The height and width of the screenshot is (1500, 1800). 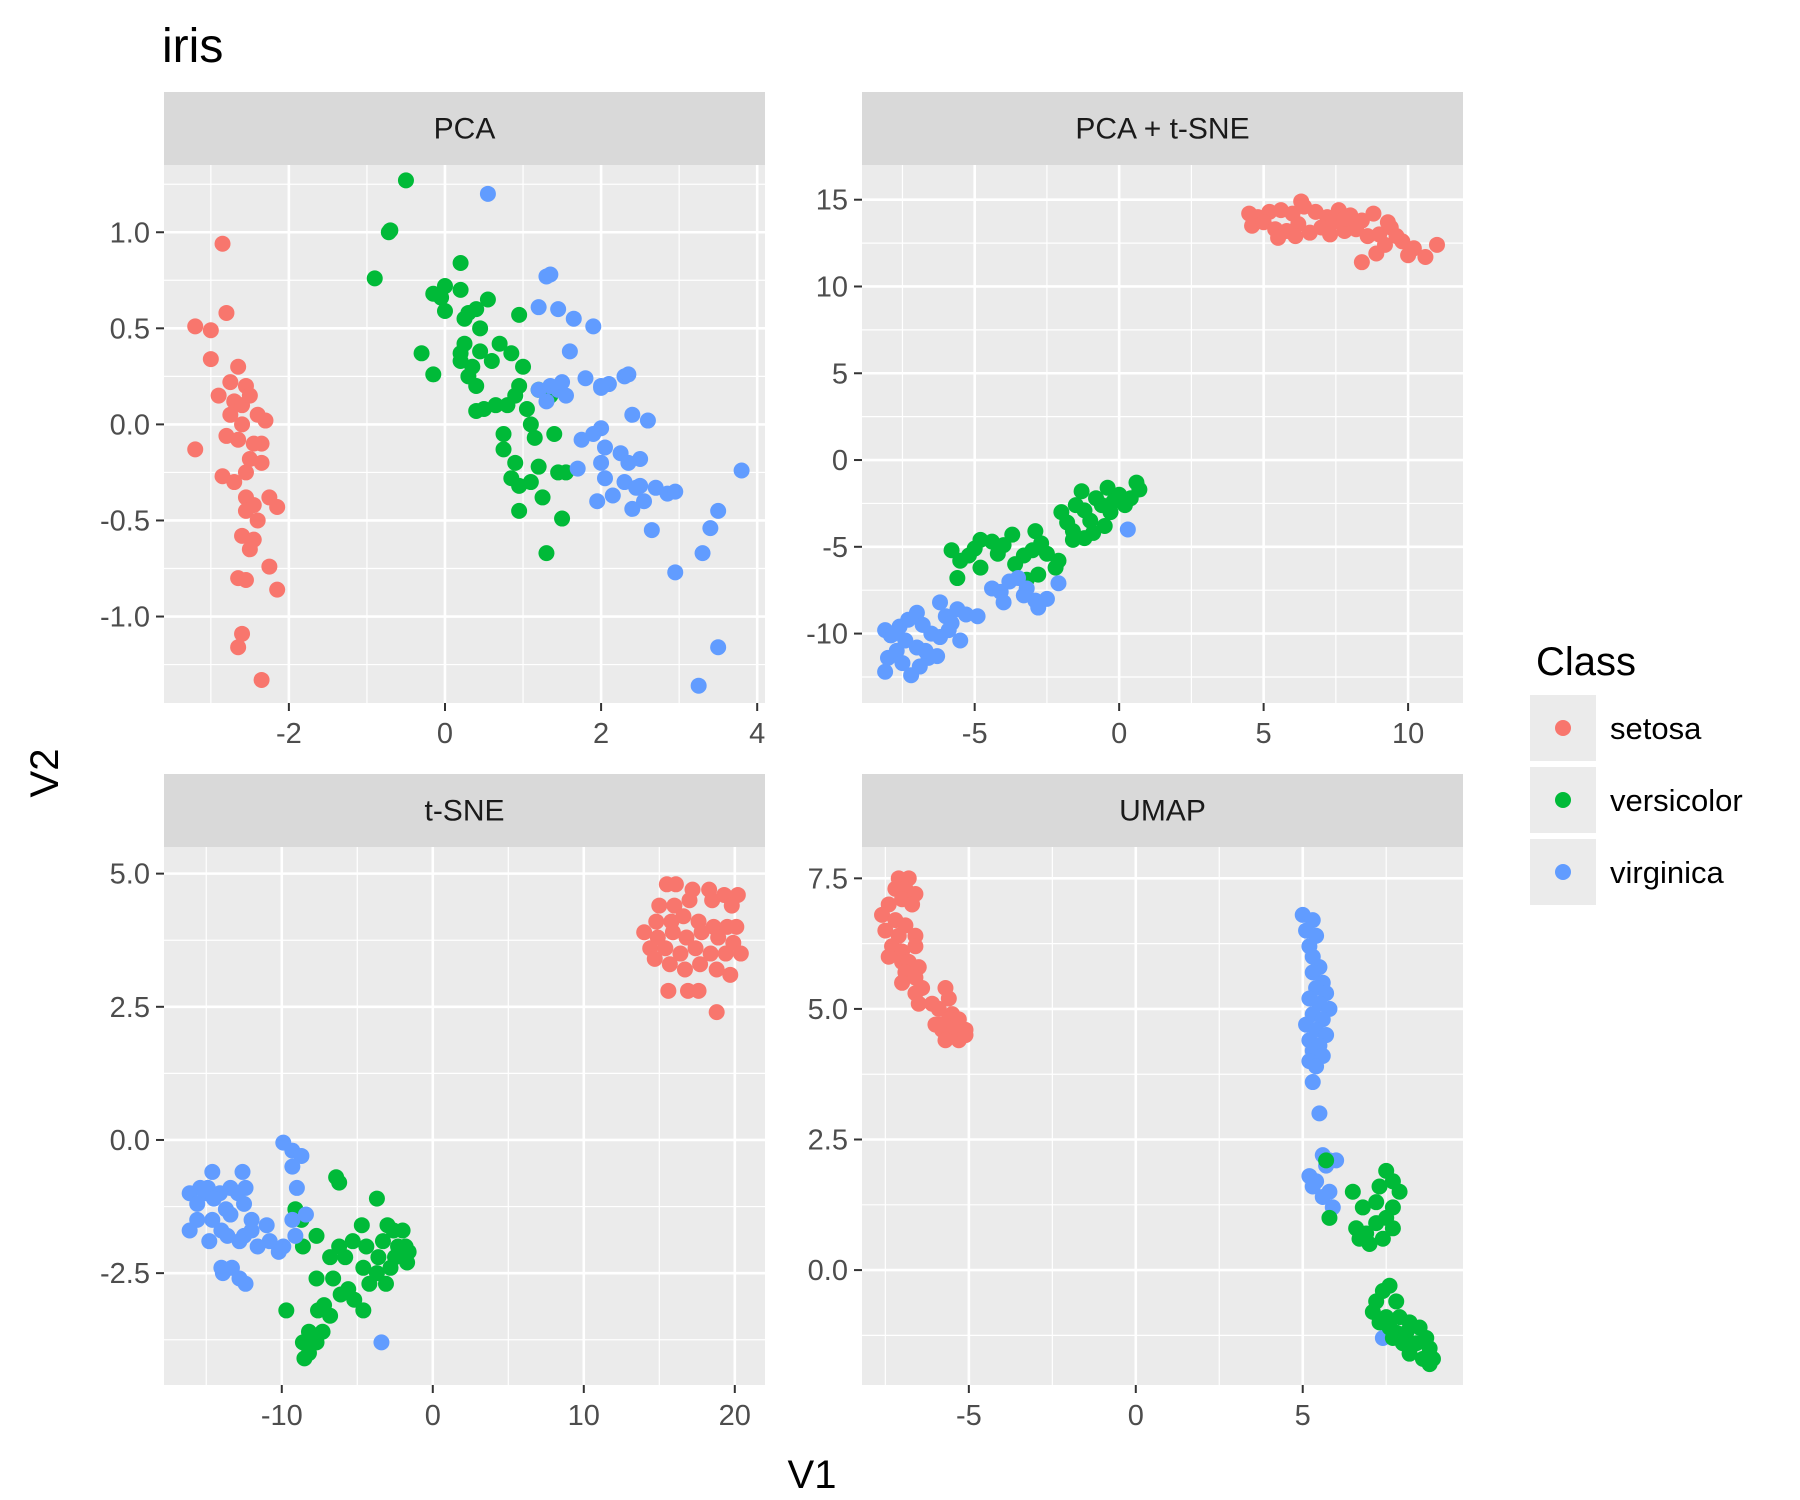 What do you see at coordinates (125, 1274) in the screenshot?
I see `y-tick-label: -2.5` at bounding box center [125, 1274].